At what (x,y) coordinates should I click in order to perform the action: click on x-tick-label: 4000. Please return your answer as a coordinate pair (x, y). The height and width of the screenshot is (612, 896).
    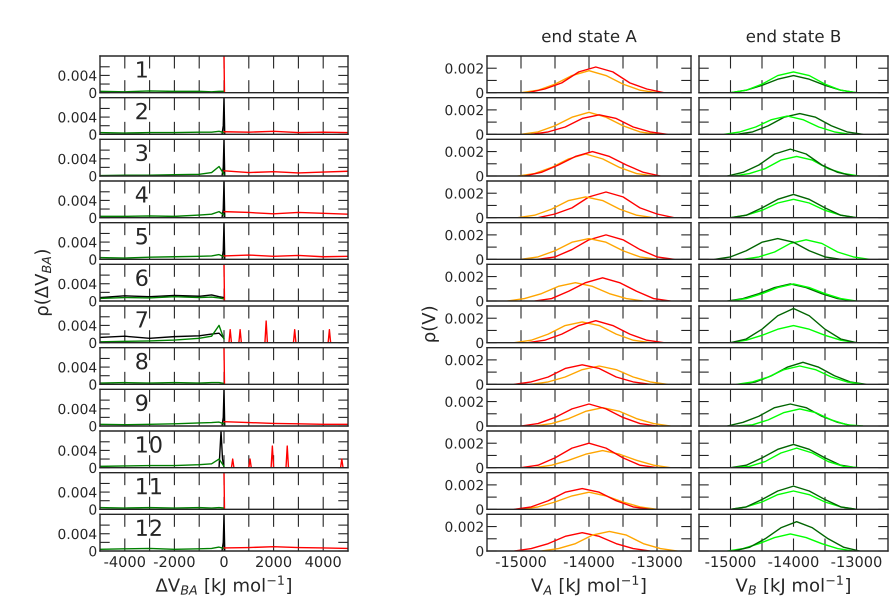
    Looking at the image, I should click on (323, 562).